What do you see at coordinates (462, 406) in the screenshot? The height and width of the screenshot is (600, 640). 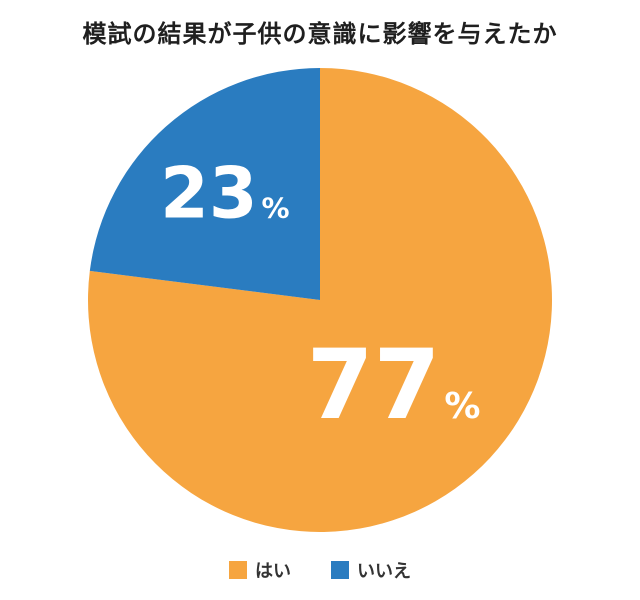 I see `slice-unit-yes: %` at bounding box center [462, 406].